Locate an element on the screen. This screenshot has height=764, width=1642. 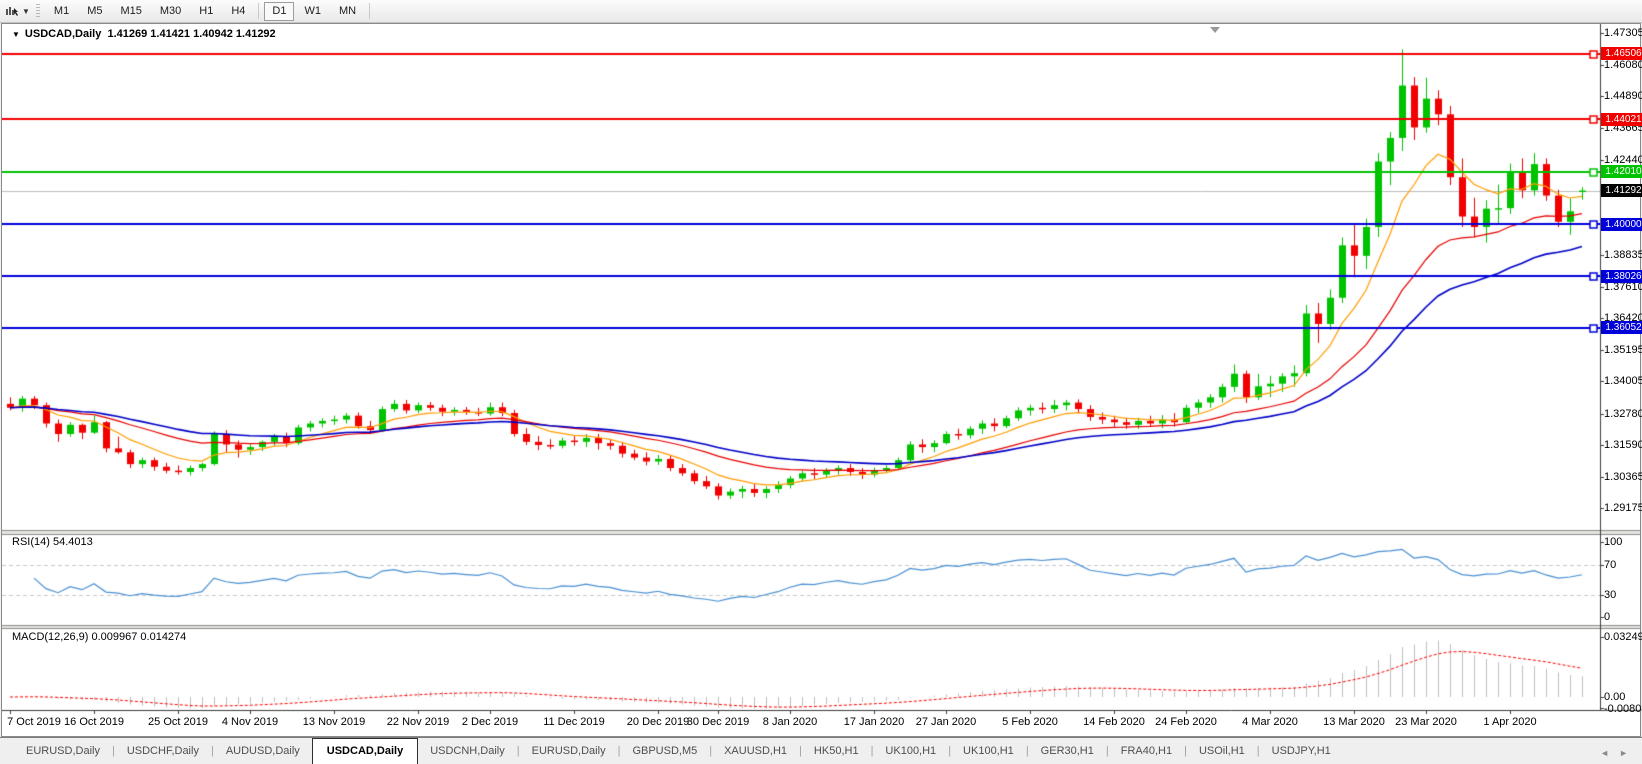
price-axis-tick: 1.31590 is located at coordinates (1623, 444).